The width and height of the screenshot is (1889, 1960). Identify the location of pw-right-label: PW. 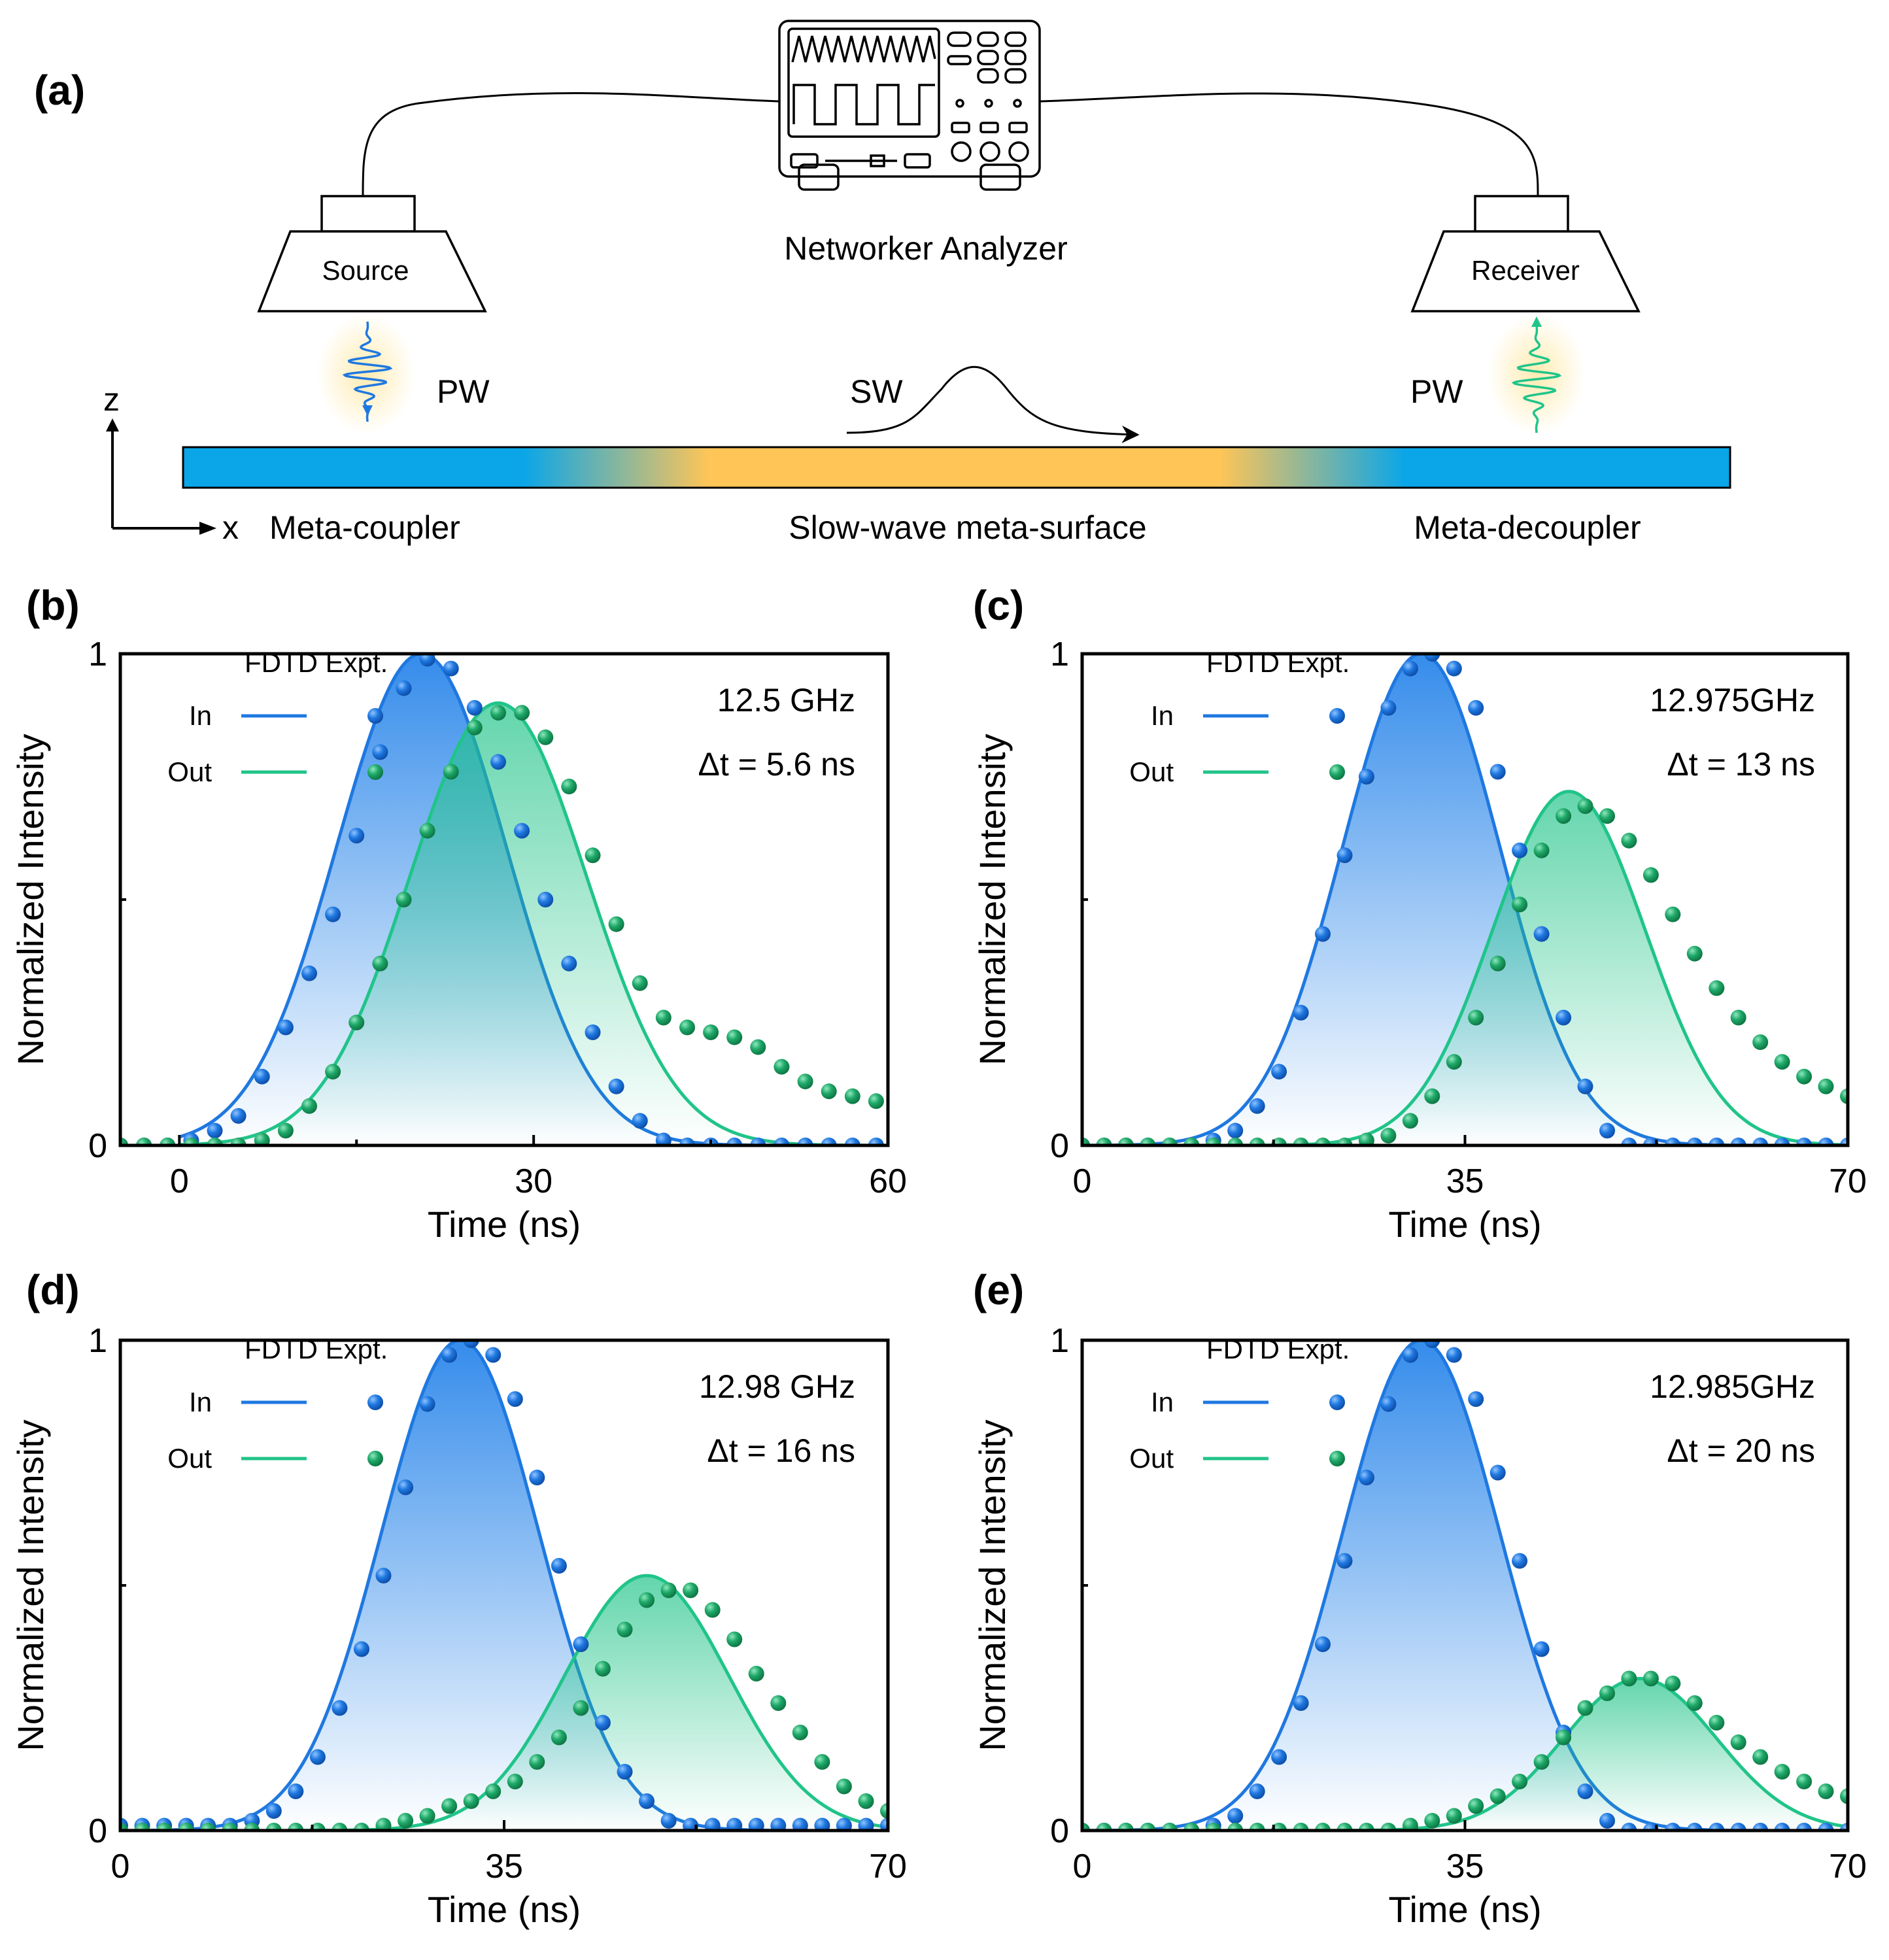
(1436, 391).